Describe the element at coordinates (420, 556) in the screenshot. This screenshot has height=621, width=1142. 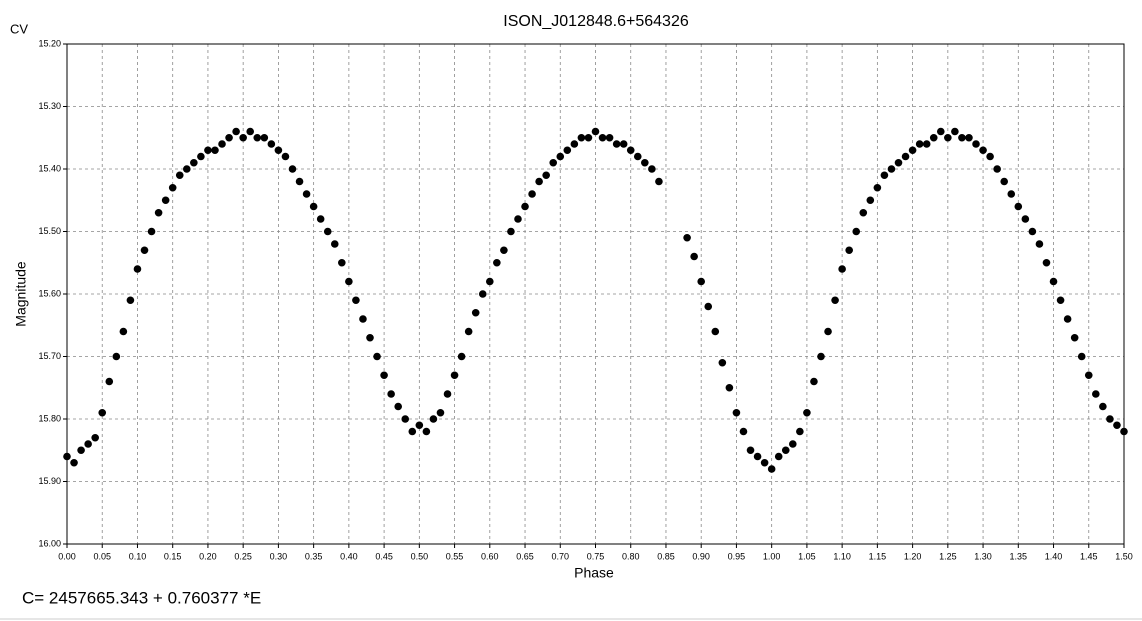
I see `x-tick-label: 0.50` at that location.